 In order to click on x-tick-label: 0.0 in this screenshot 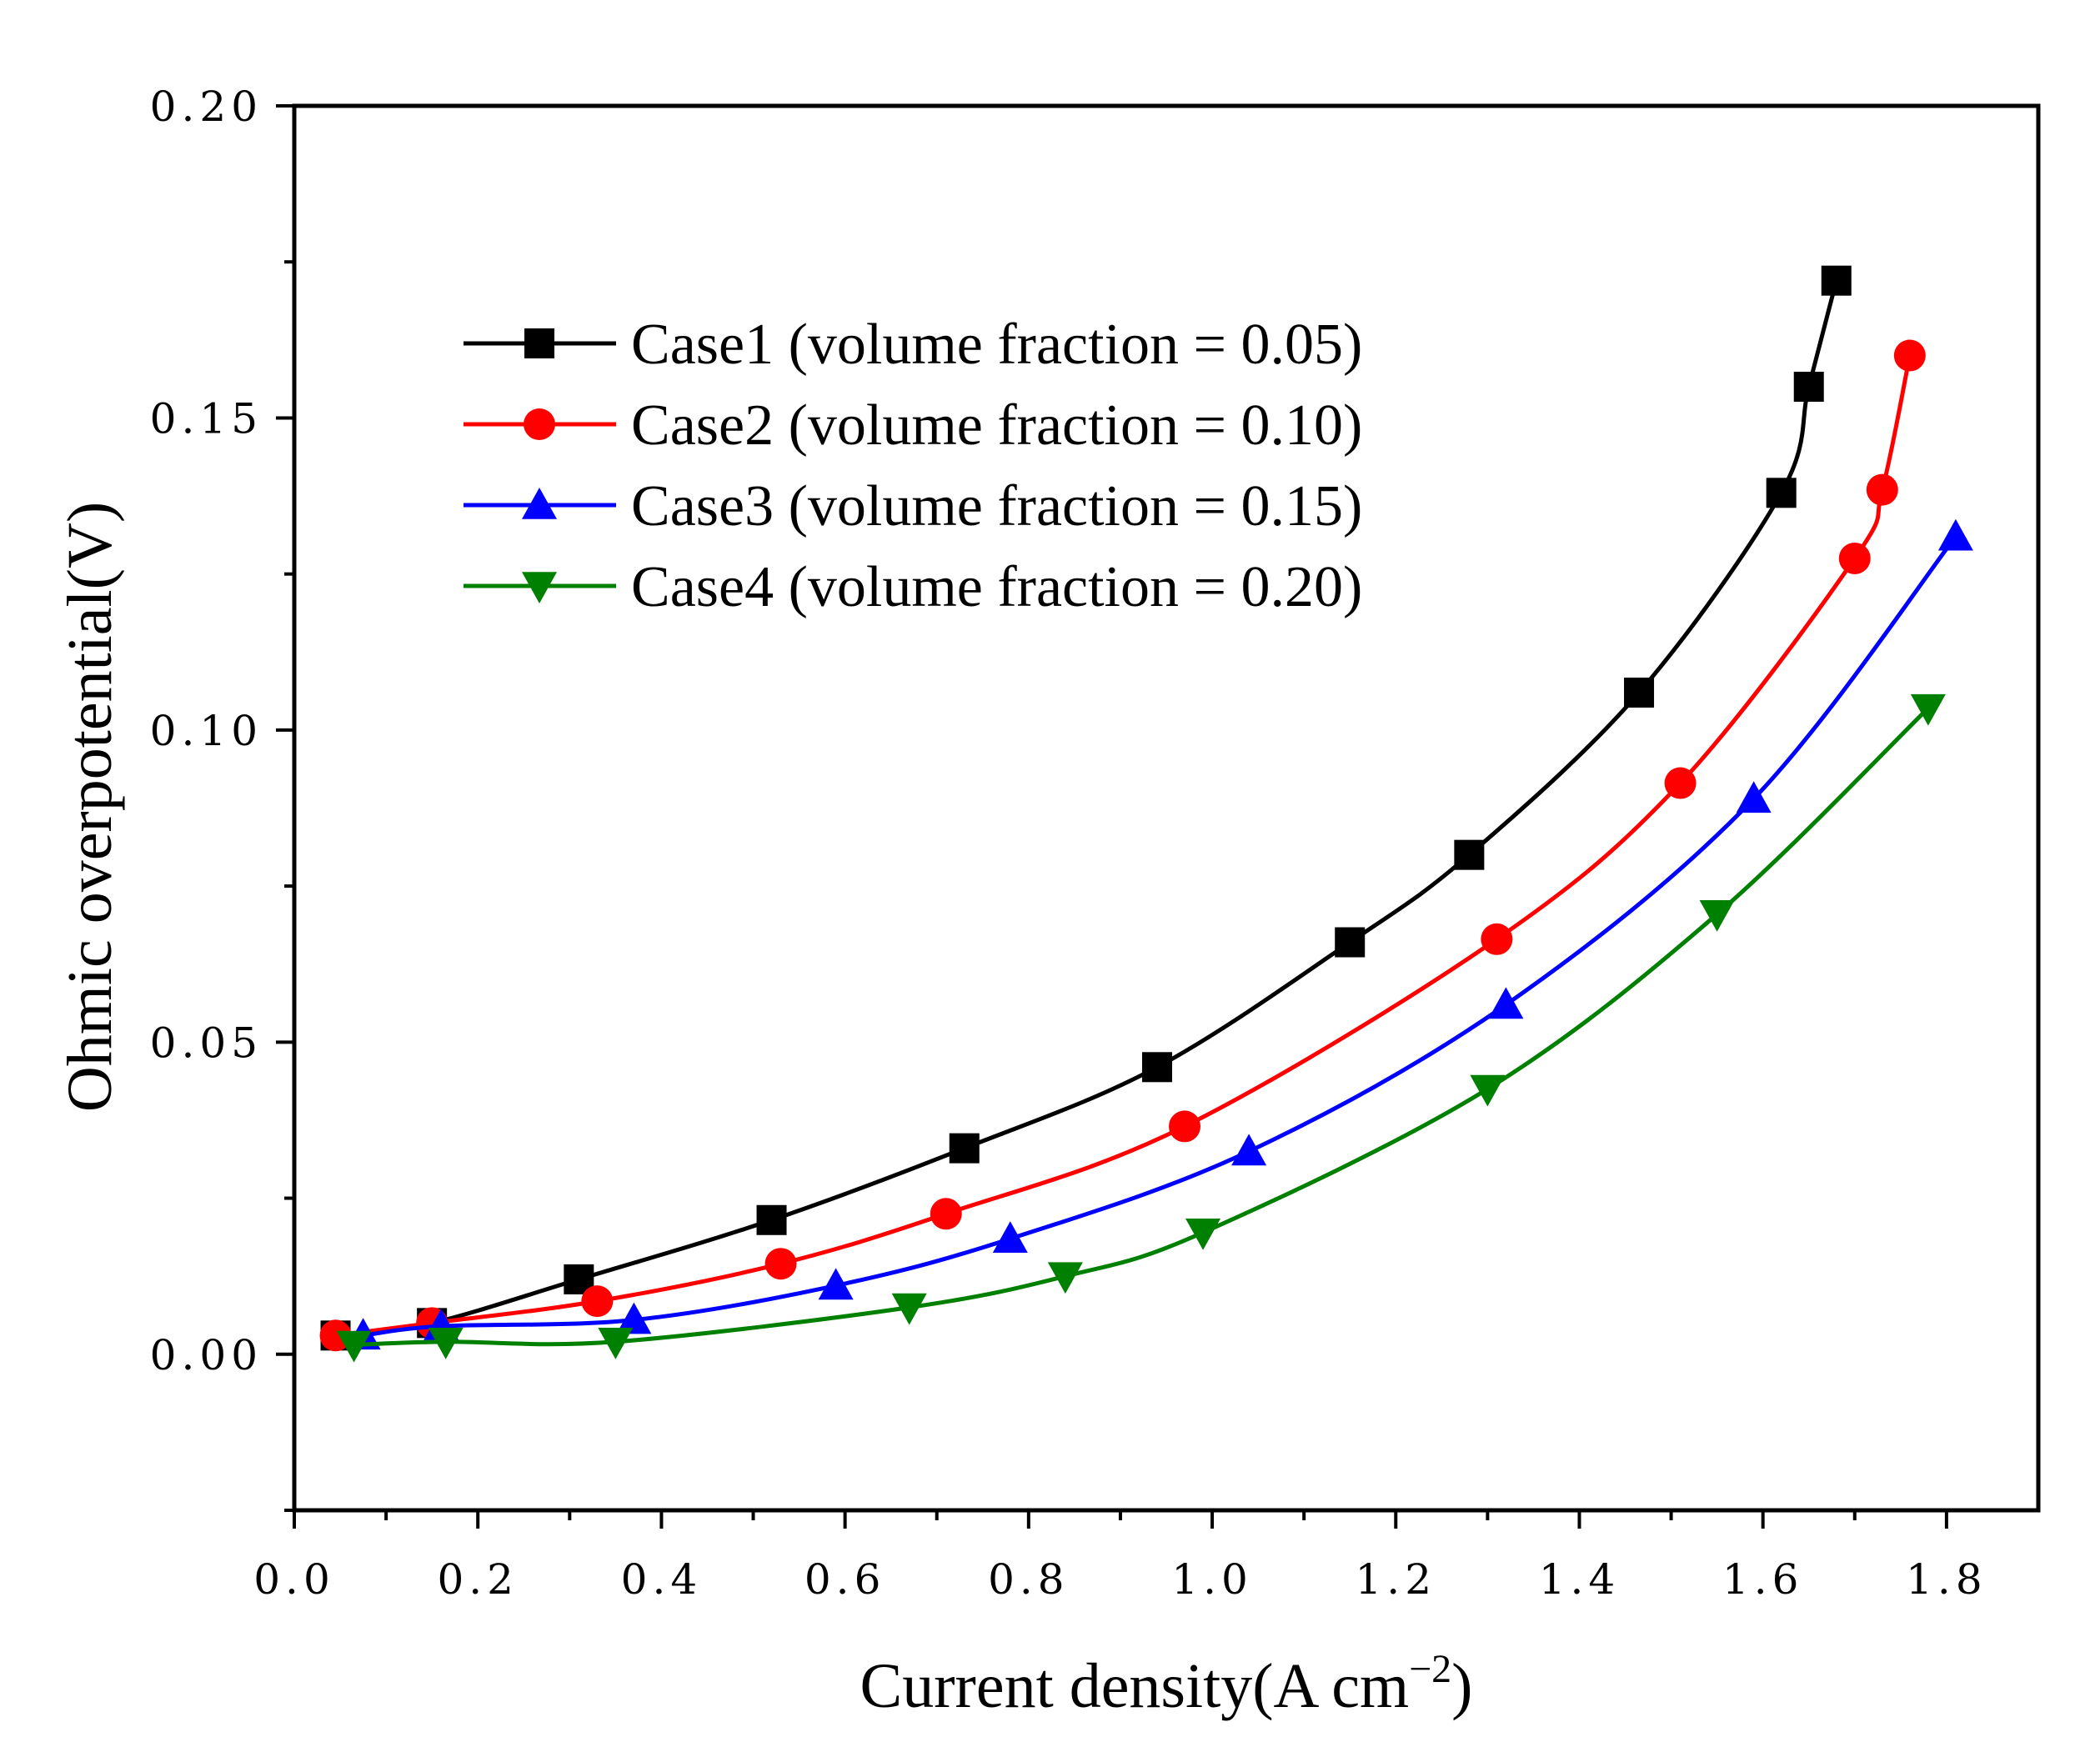, I will do `click(294, 1579)`.